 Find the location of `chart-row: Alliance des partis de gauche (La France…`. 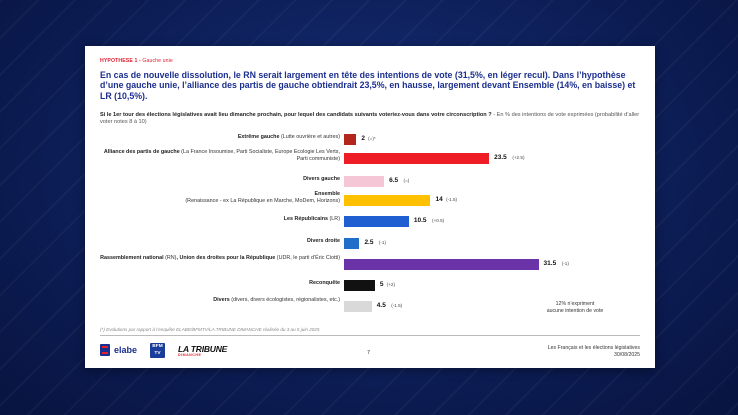

chart-row: Alliance des partis de gauche (La France… is located at coordinates (370, 160).